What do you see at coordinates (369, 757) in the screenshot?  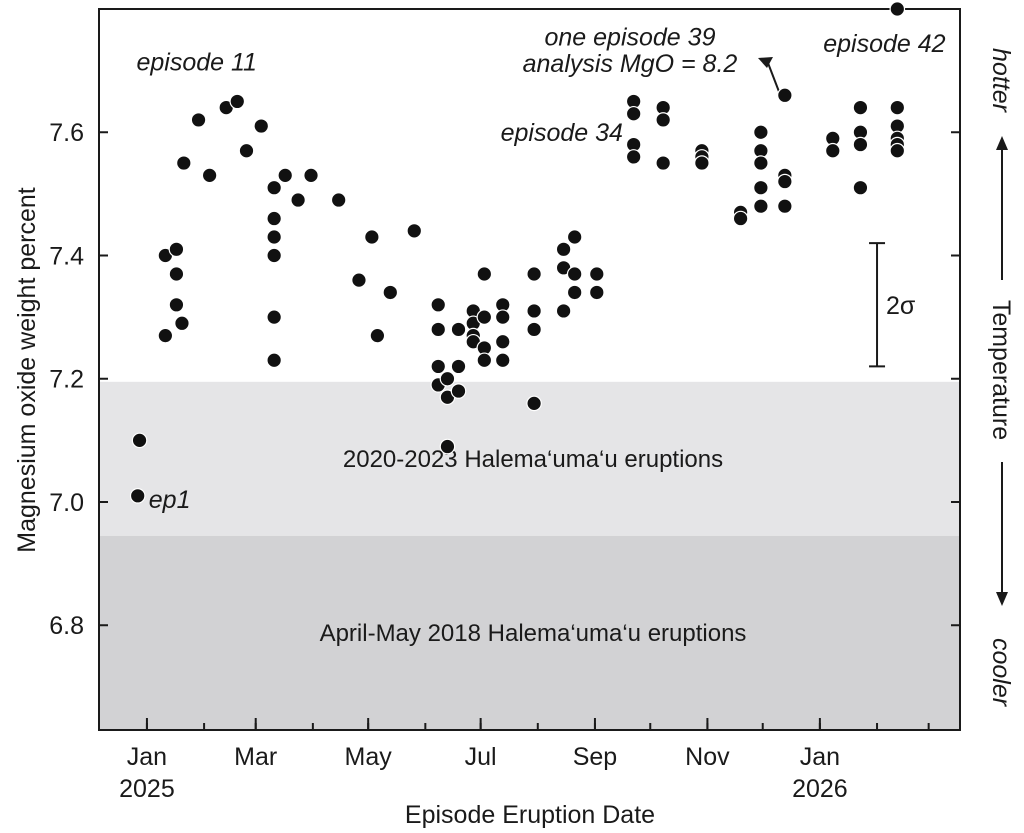 I see `x-tick-label: May` at bounding box center [369, 757].